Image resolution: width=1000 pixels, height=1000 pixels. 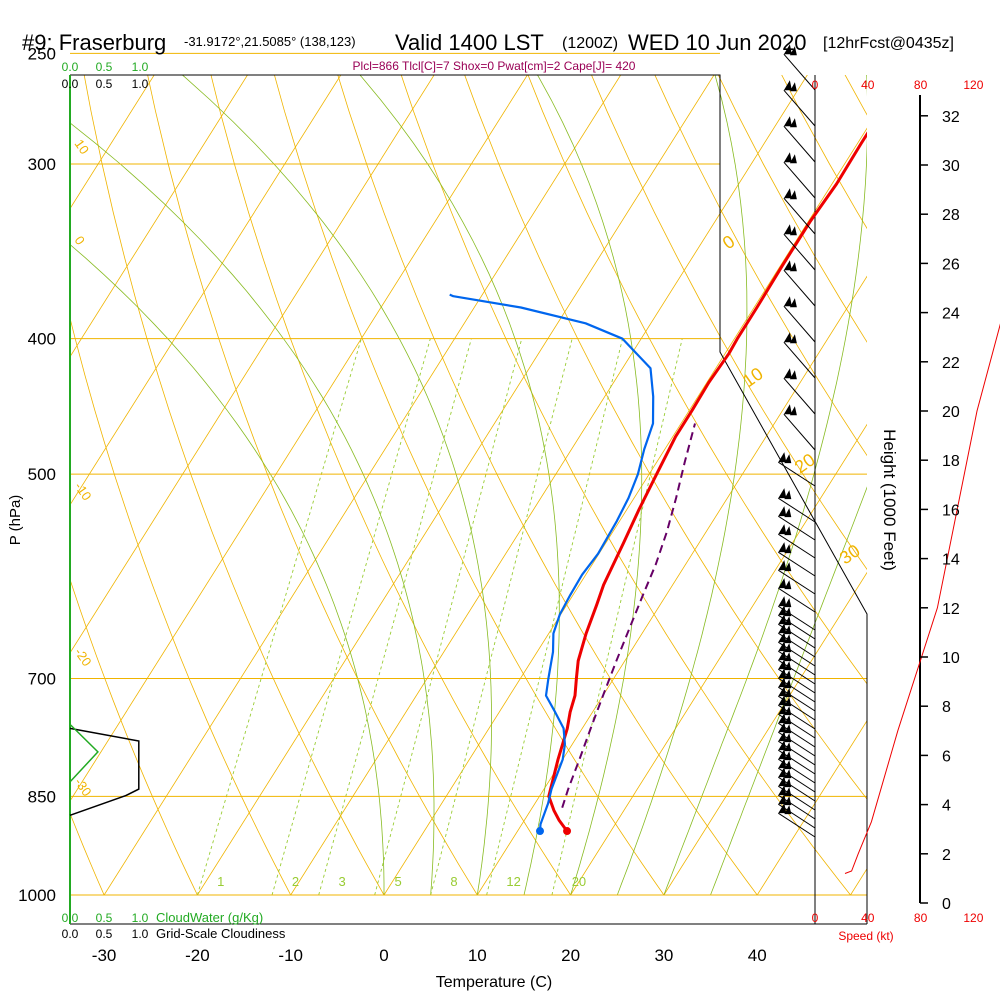 What do you see at coordinates (868, 918) in the screenshot?
I see `speed-tick-bottom: 40` at bounding box center [868, 918].